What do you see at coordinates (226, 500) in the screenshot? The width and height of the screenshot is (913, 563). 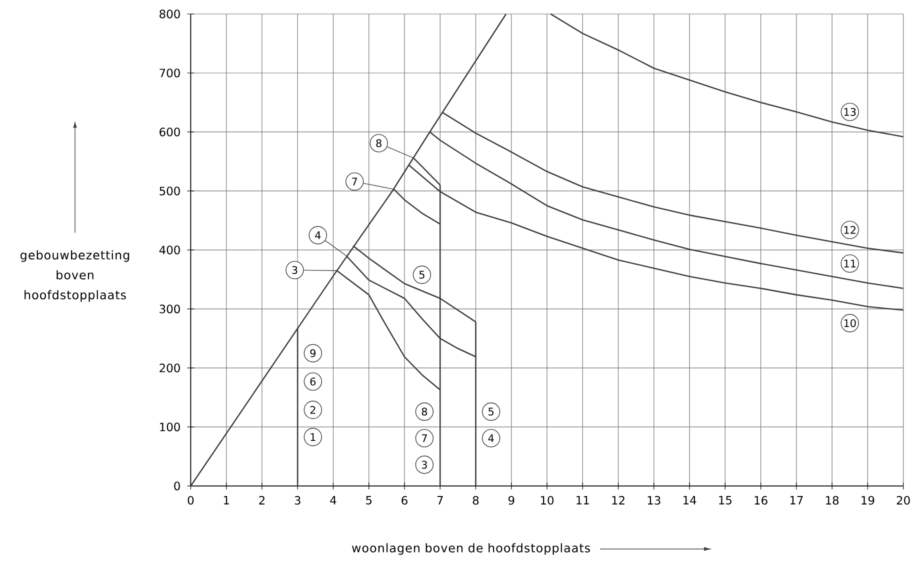 I see `x-tick-label: 1` at bounding box center [226, 500].